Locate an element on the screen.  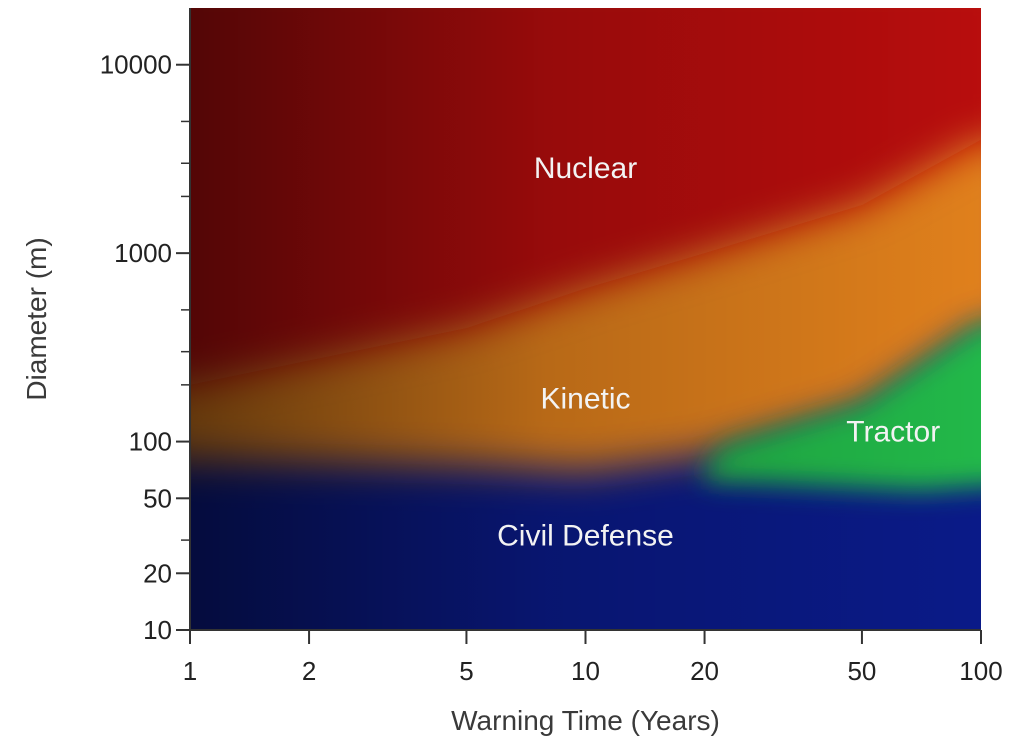
x-tick-label: 1 is located at coordinates (190, 671).